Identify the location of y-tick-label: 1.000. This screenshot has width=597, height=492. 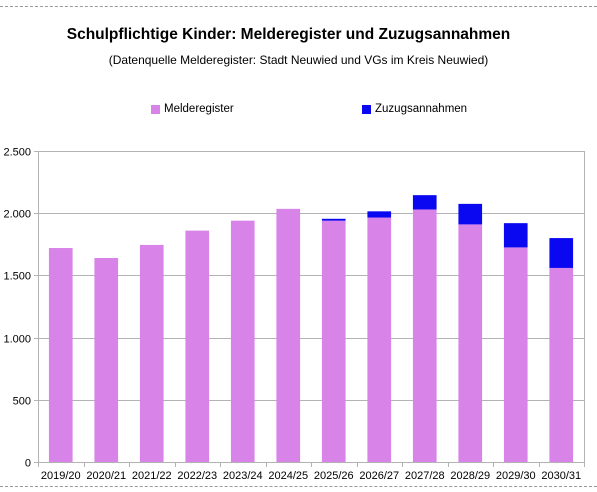
(17, 340).